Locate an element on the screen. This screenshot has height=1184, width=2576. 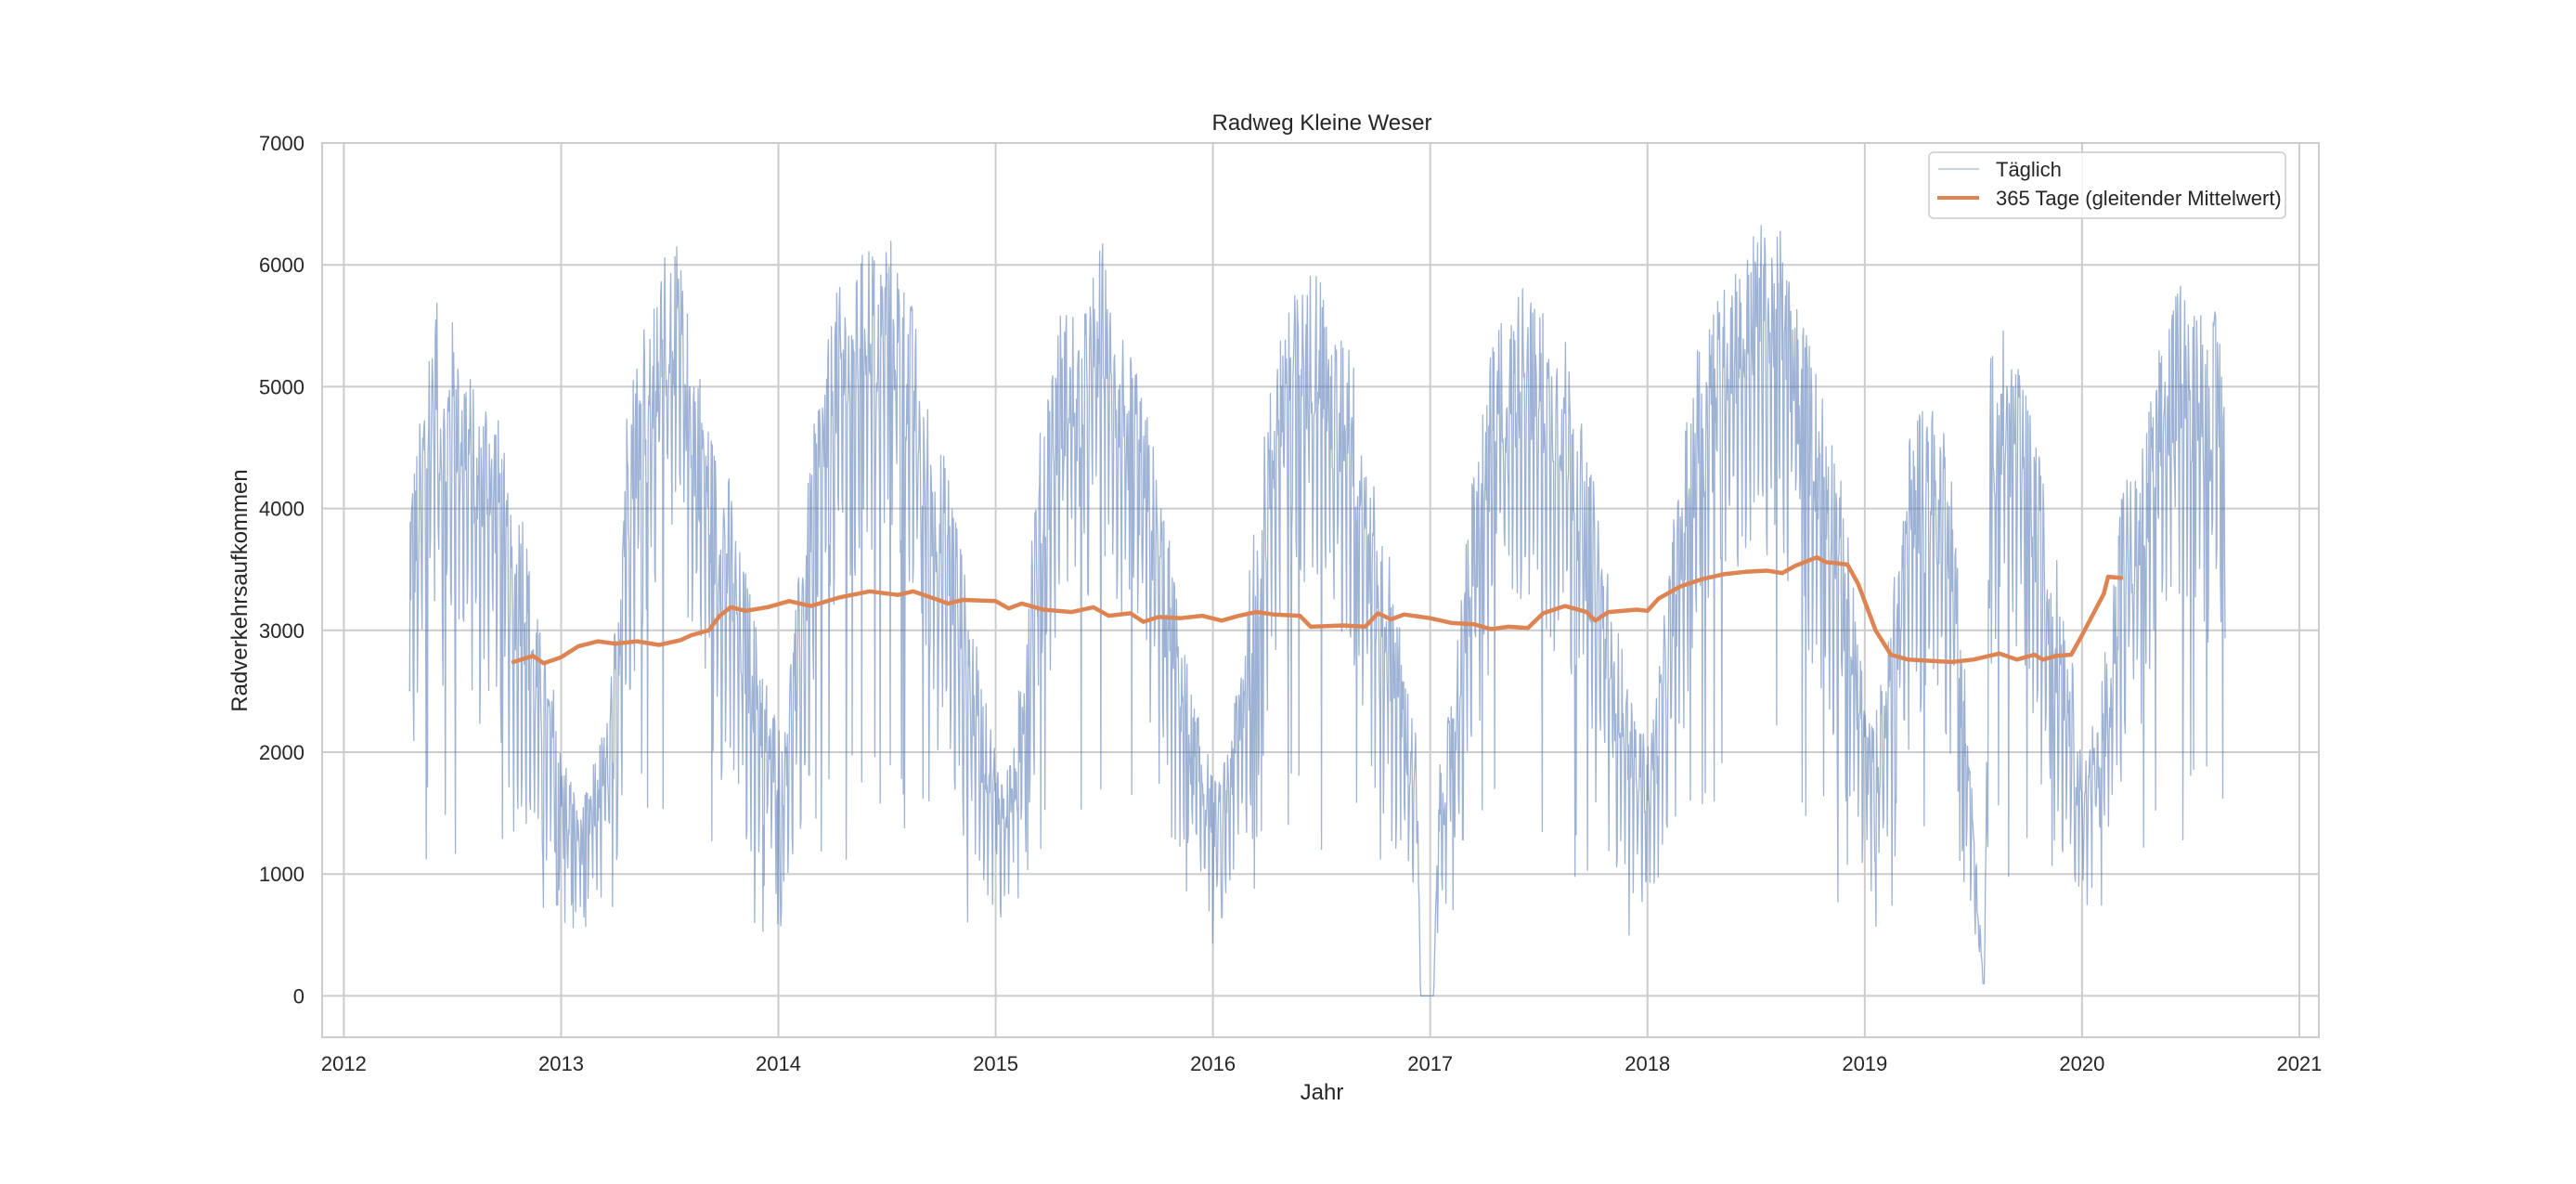
x-tick-label: 2015 is located at coordinates (995, 1063).